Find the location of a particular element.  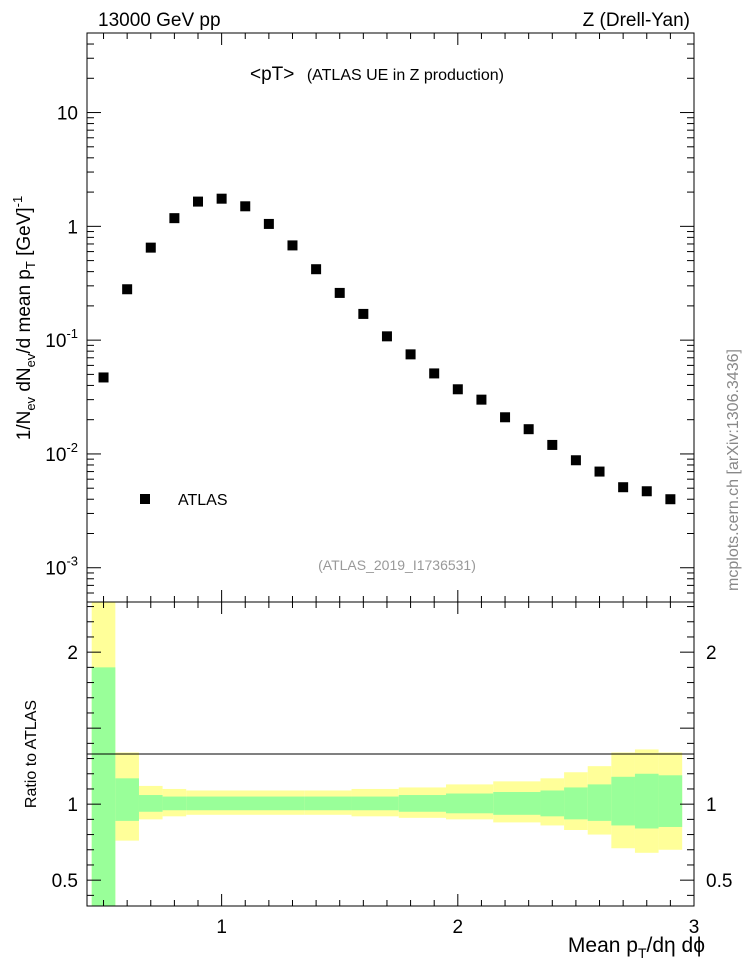

x-tick-label-2: 3 is located at coordinates (694, 927).